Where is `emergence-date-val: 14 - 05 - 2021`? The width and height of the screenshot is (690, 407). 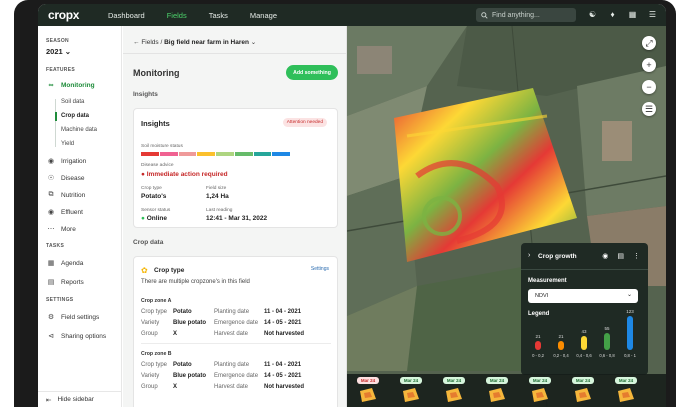
emergence-date-val: 14 - 05 - 2021 is located at coordinates (283, 323).